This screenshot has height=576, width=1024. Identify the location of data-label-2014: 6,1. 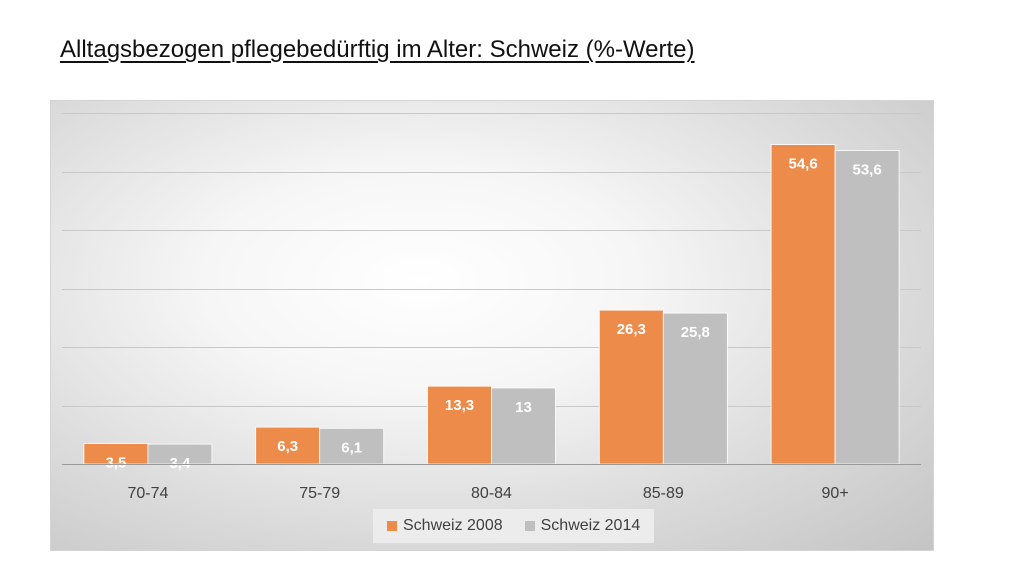
(351, 447).